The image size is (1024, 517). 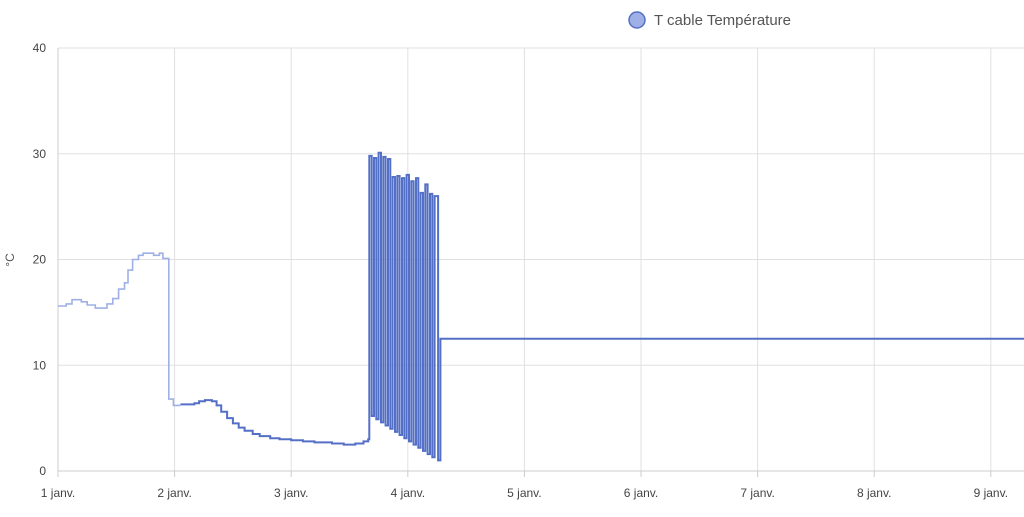 I want to click on x-tick-label: 5 janv., so click(x=524, y=493).